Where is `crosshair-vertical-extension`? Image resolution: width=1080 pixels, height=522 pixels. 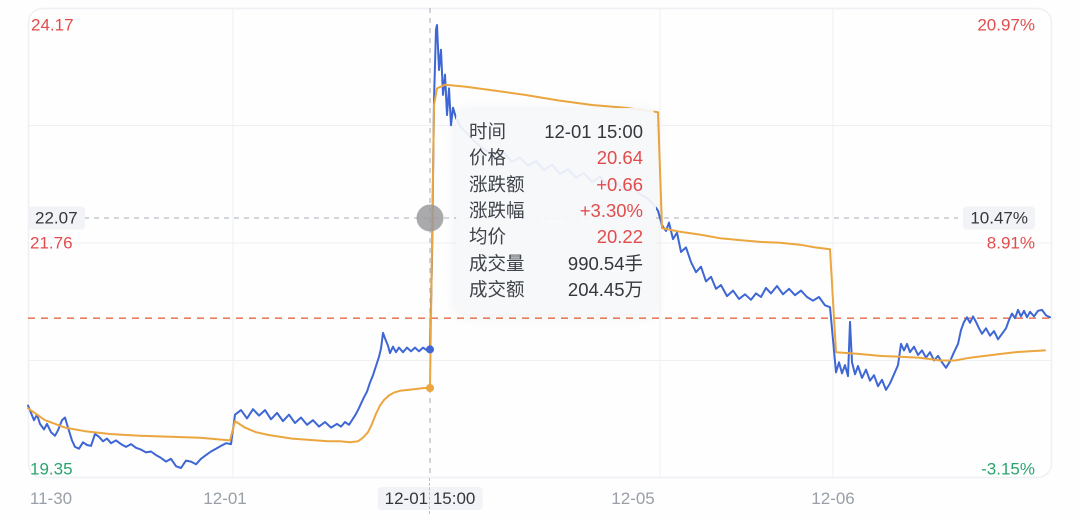
crosshair-vertical-extension is located at coordinates (429, 496).